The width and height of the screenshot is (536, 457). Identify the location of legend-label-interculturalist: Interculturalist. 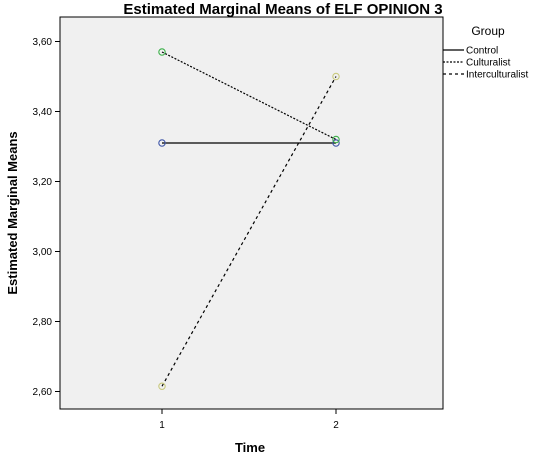
(497, 75).